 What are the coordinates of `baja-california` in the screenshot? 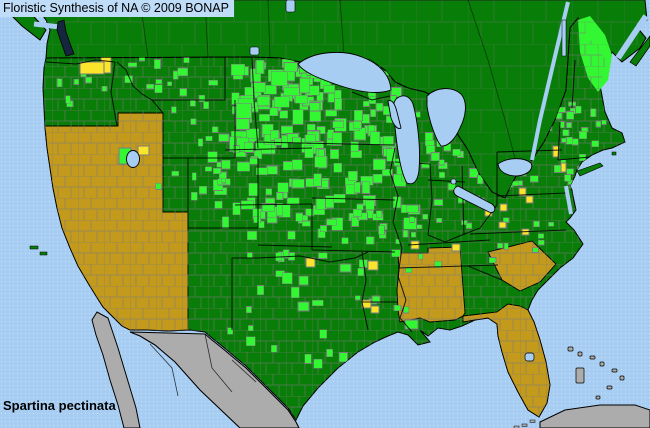 It's located at (116, 369).